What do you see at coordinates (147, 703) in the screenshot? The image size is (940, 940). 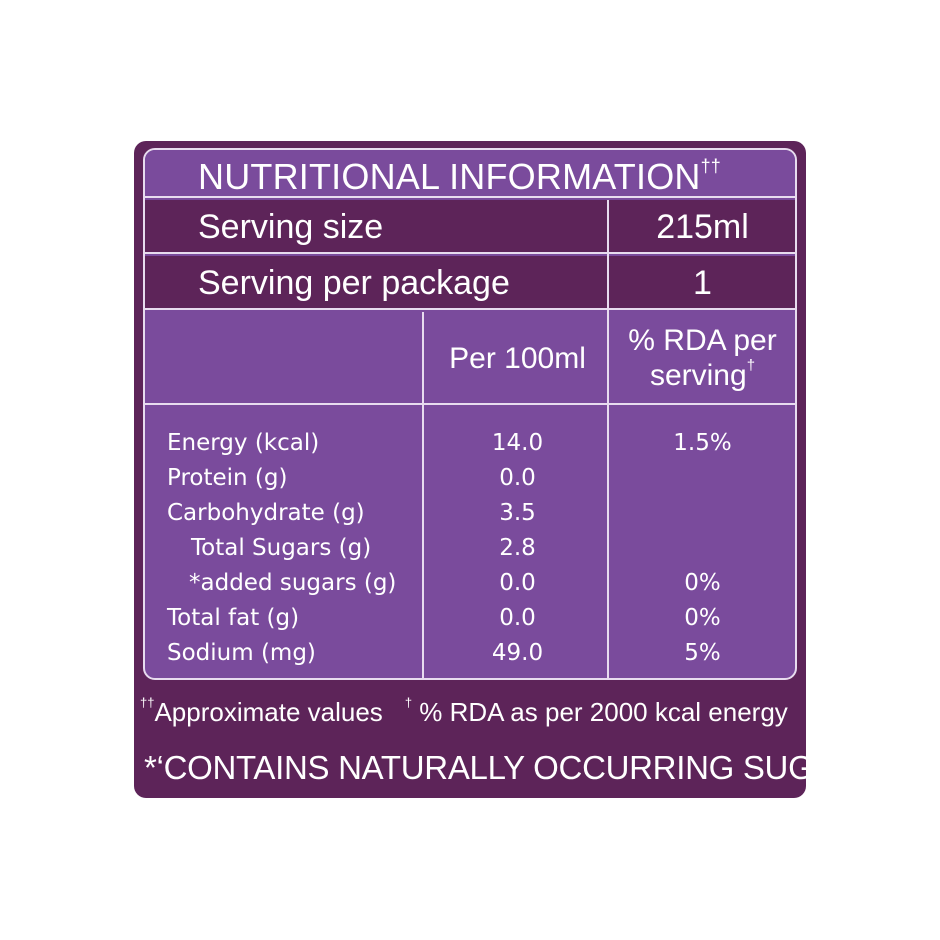 I see `approx-footnote-mark: ††` at bounding box center [147, 703].